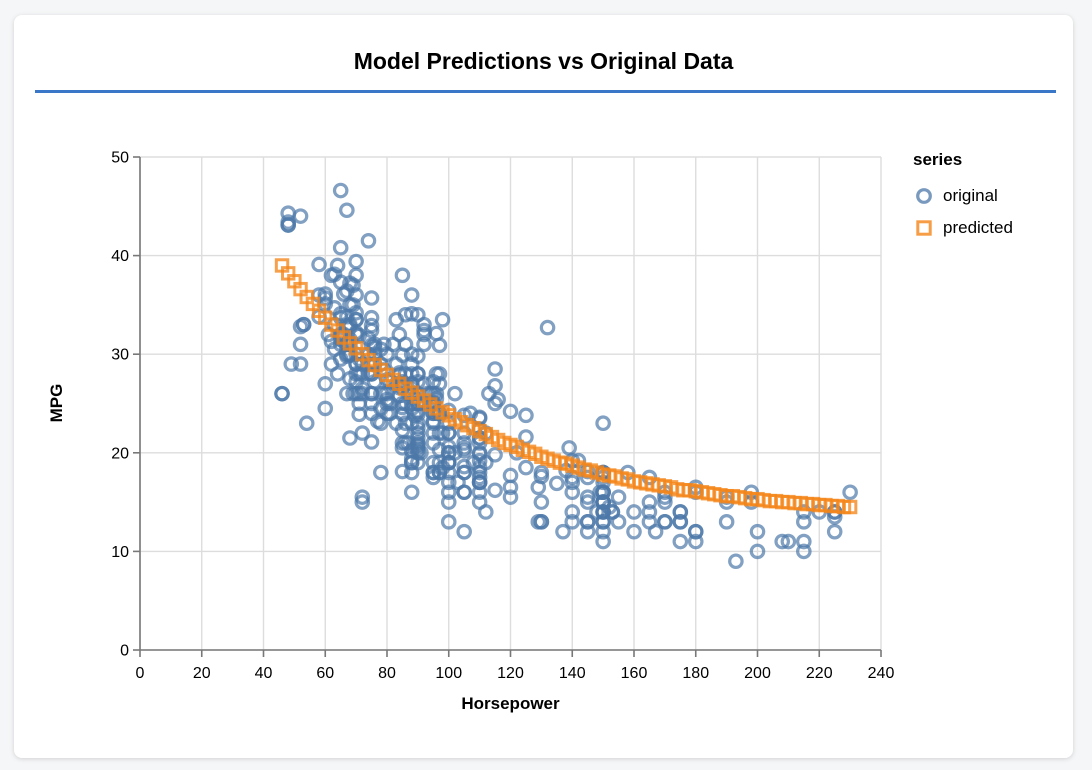 The image size is (1092, 770). Describe the element at coordinates (120, 355) in the screenshot. I see `y-tick-label: 30` at that location.